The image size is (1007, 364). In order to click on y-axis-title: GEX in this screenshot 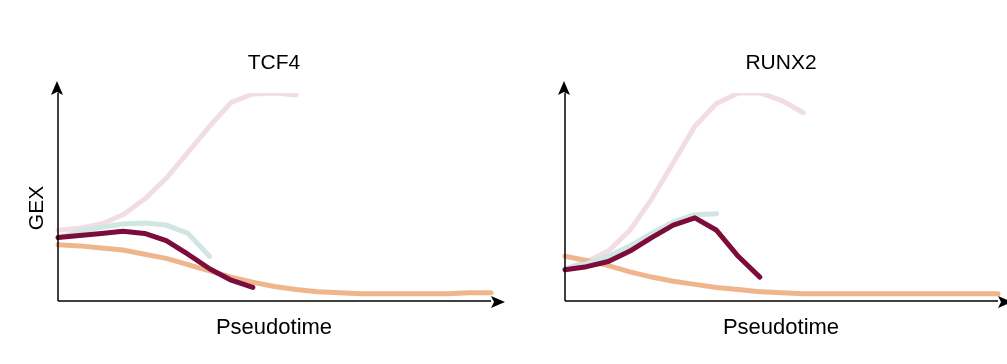, I will do `click(36, 208)`.